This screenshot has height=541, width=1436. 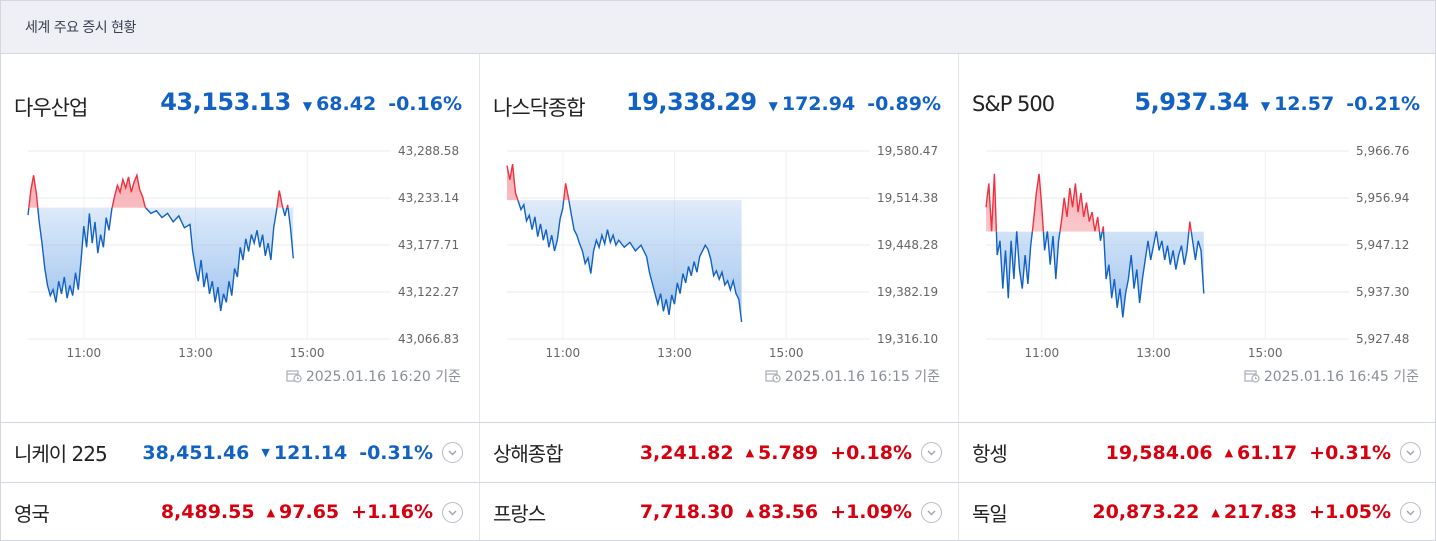 What do you see at coordinates (788, 452) in the screenshot?
I see `index-change-value: 5.789` at bounding box center [788, 452].